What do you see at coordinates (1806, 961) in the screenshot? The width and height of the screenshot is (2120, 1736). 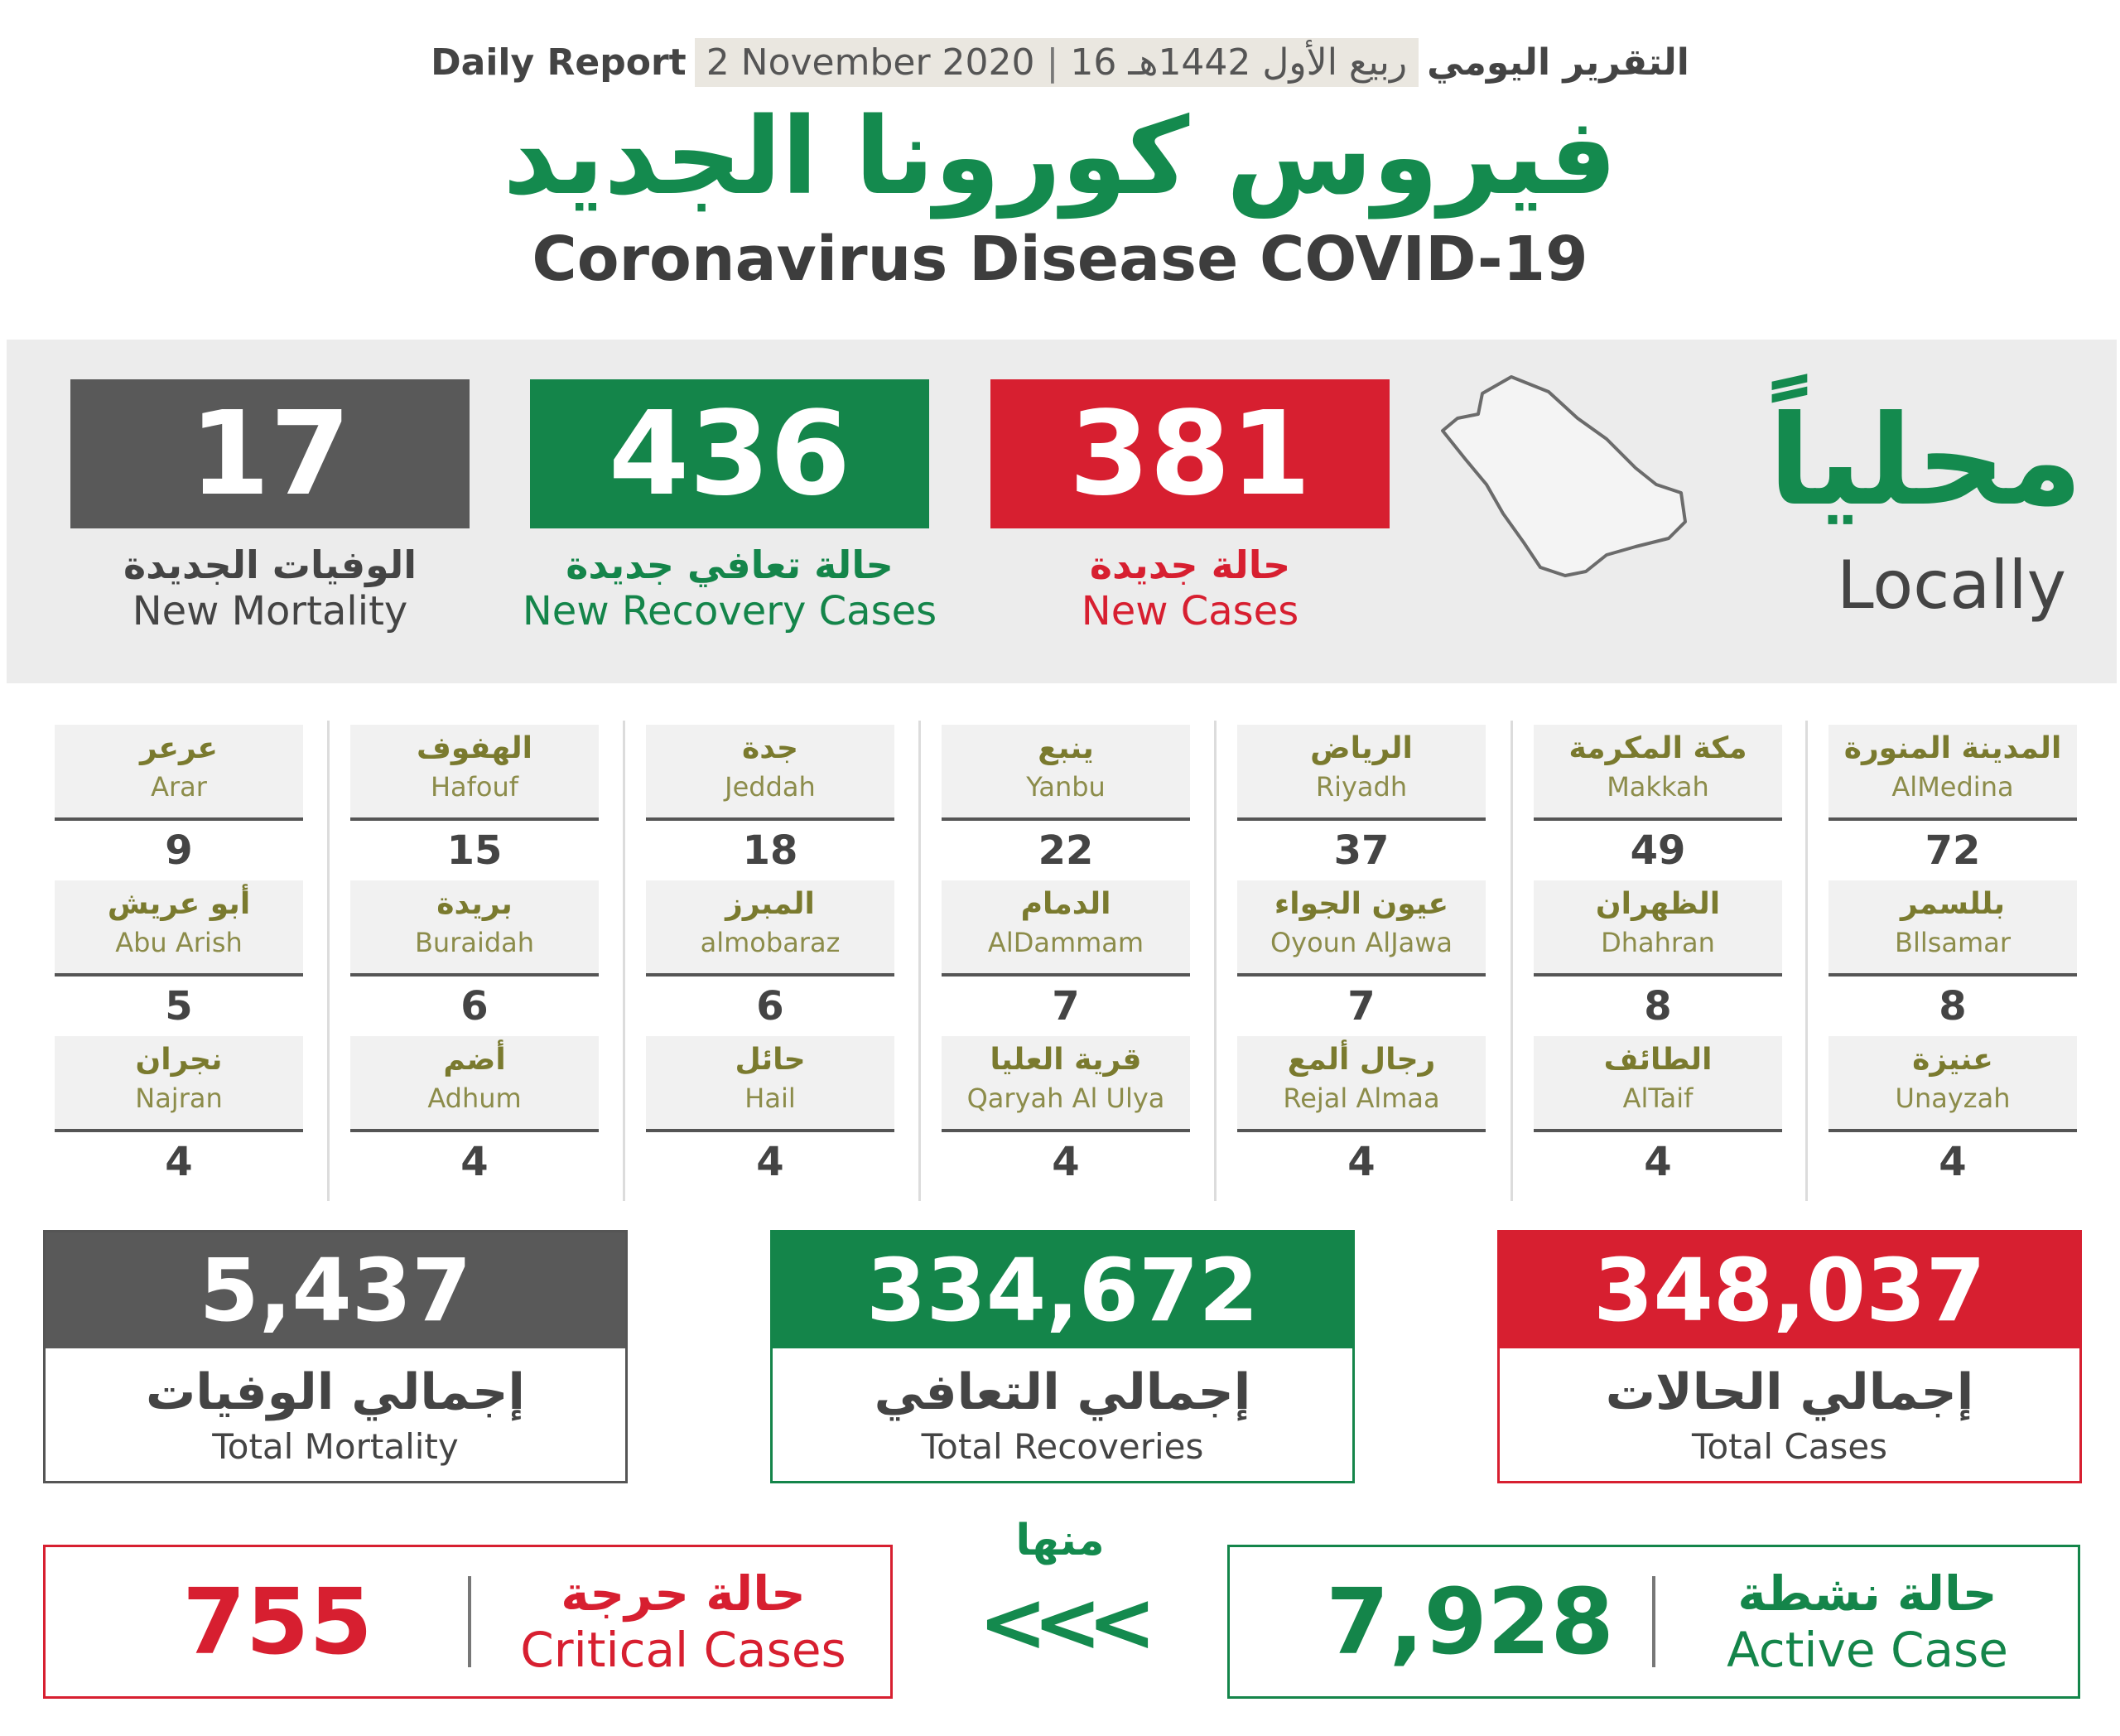 I see `column-divider` at bounding box center [1806, 961].